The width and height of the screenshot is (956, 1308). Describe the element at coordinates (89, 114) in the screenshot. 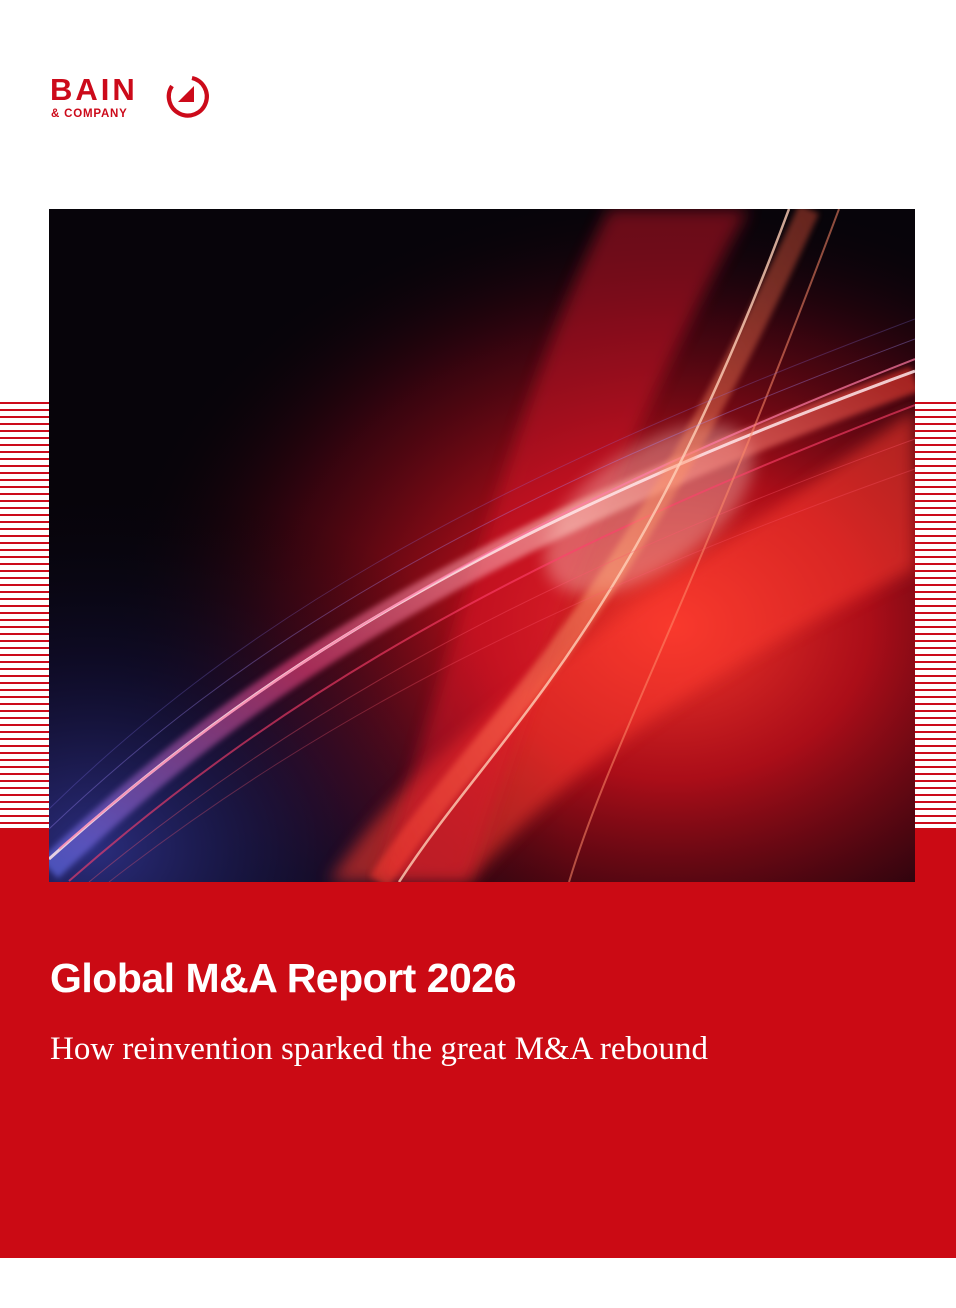

I see `logo-subtitle: & COMPANY` at that location.